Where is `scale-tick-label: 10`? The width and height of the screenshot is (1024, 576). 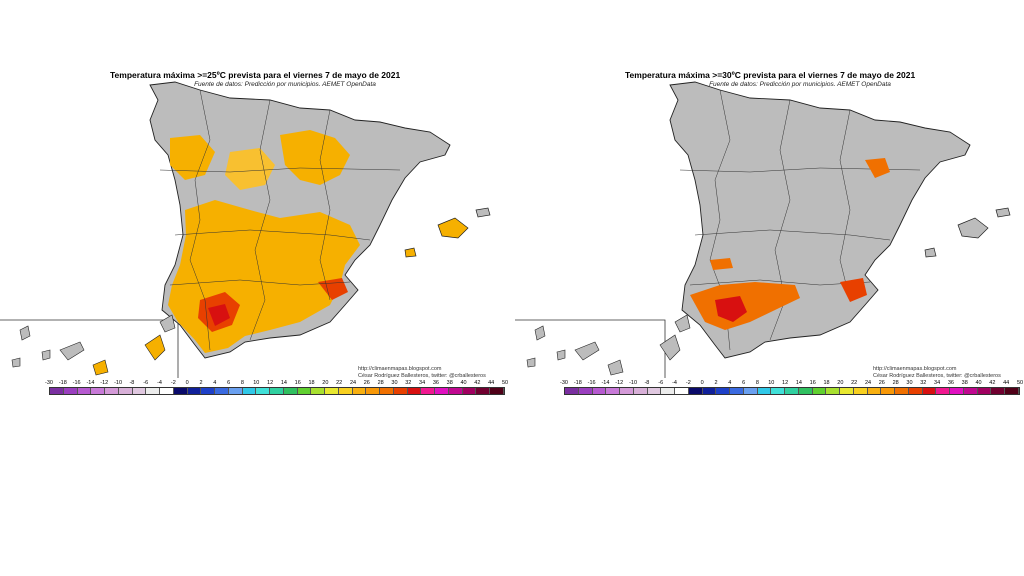
scale-tick-label: 10 is located at coordinates (256, 383).